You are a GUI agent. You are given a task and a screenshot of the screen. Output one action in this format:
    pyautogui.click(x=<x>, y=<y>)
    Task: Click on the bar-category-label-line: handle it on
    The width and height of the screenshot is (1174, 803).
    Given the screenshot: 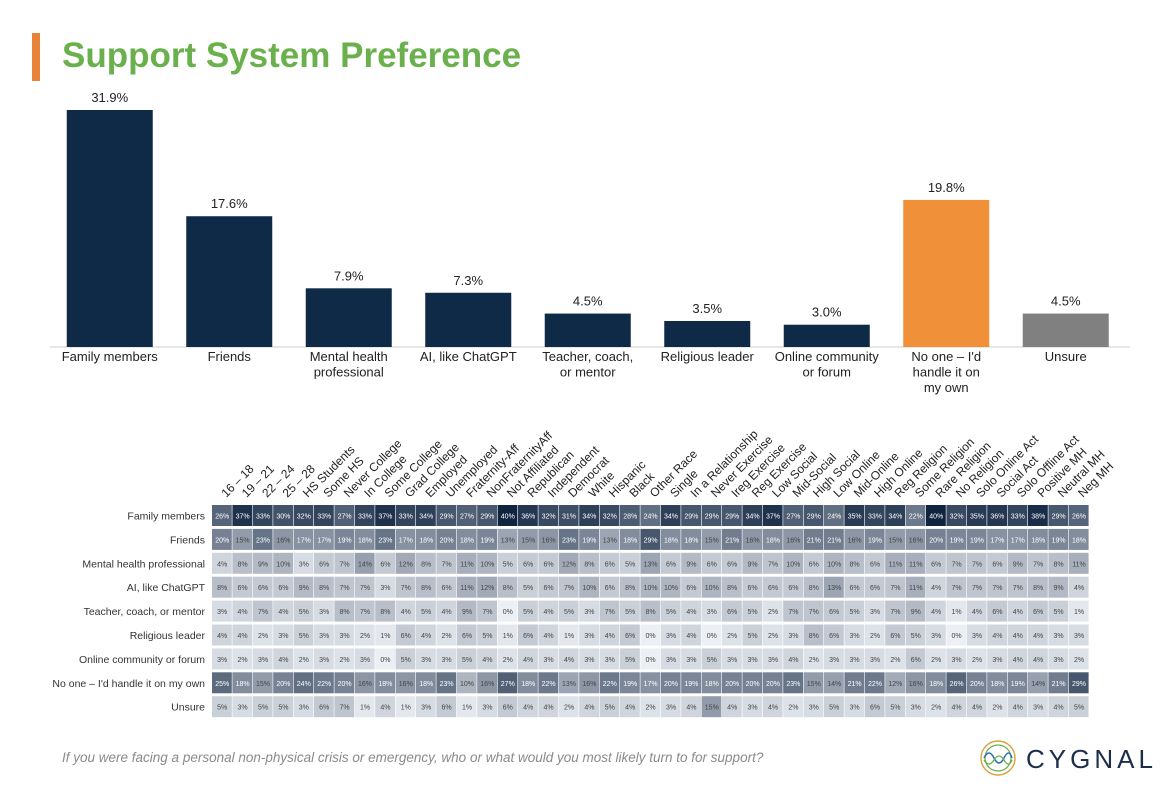 What is the action you would take?
    pyautogui.click(x=946, y=372)
    